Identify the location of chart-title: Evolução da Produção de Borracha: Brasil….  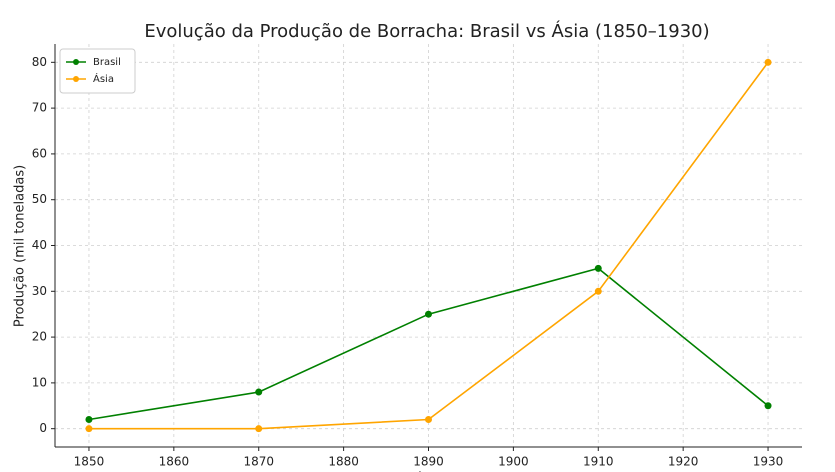
(426, 31).